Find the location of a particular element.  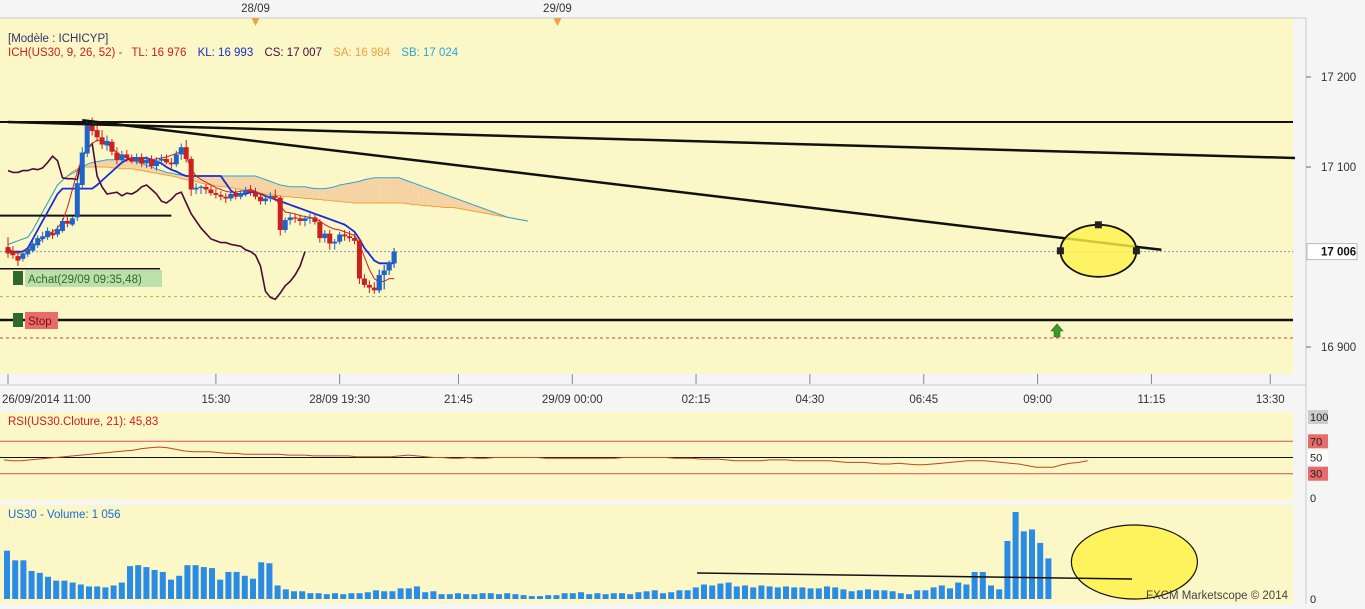

trendline is located at coordinates (651, 140).